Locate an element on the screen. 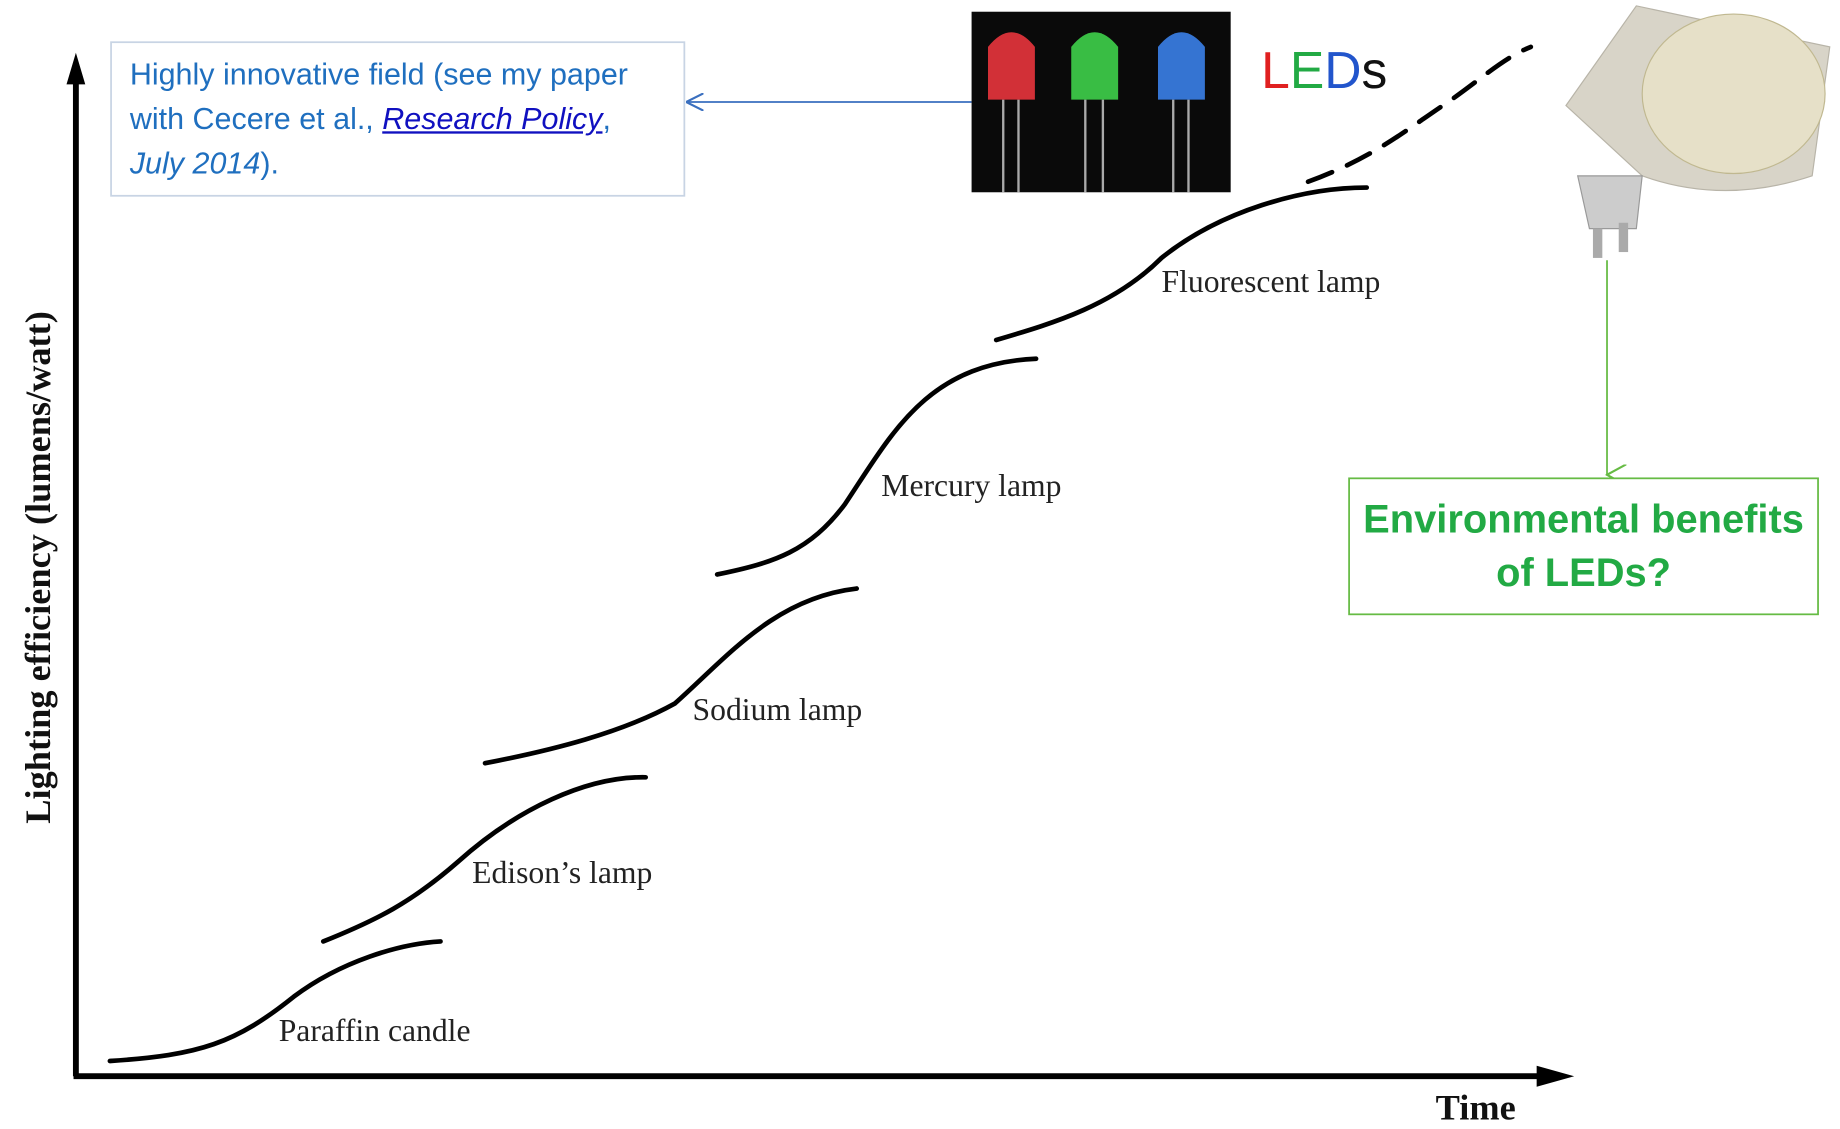  y-axis-label: Lighting efficiency (lumens/watt) is located at coordinates (38, 567).